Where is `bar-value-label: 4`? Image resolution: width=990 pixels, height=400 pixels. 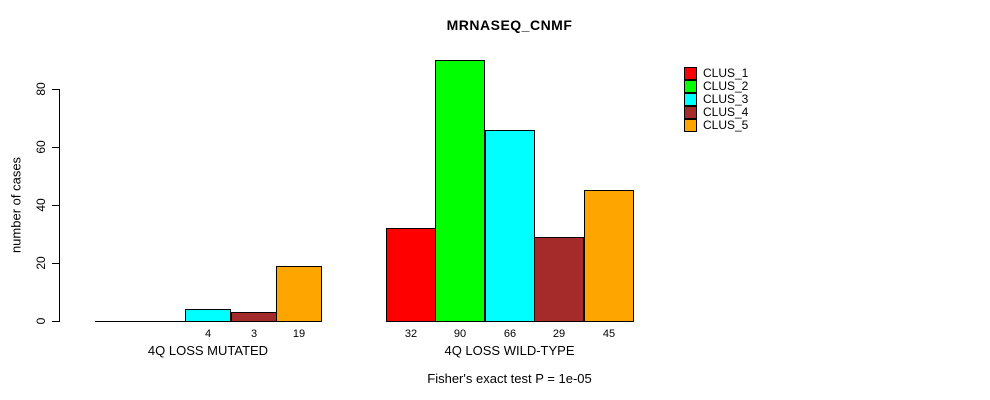 bar-value-label: 4 is located at coordinates (208, 334).